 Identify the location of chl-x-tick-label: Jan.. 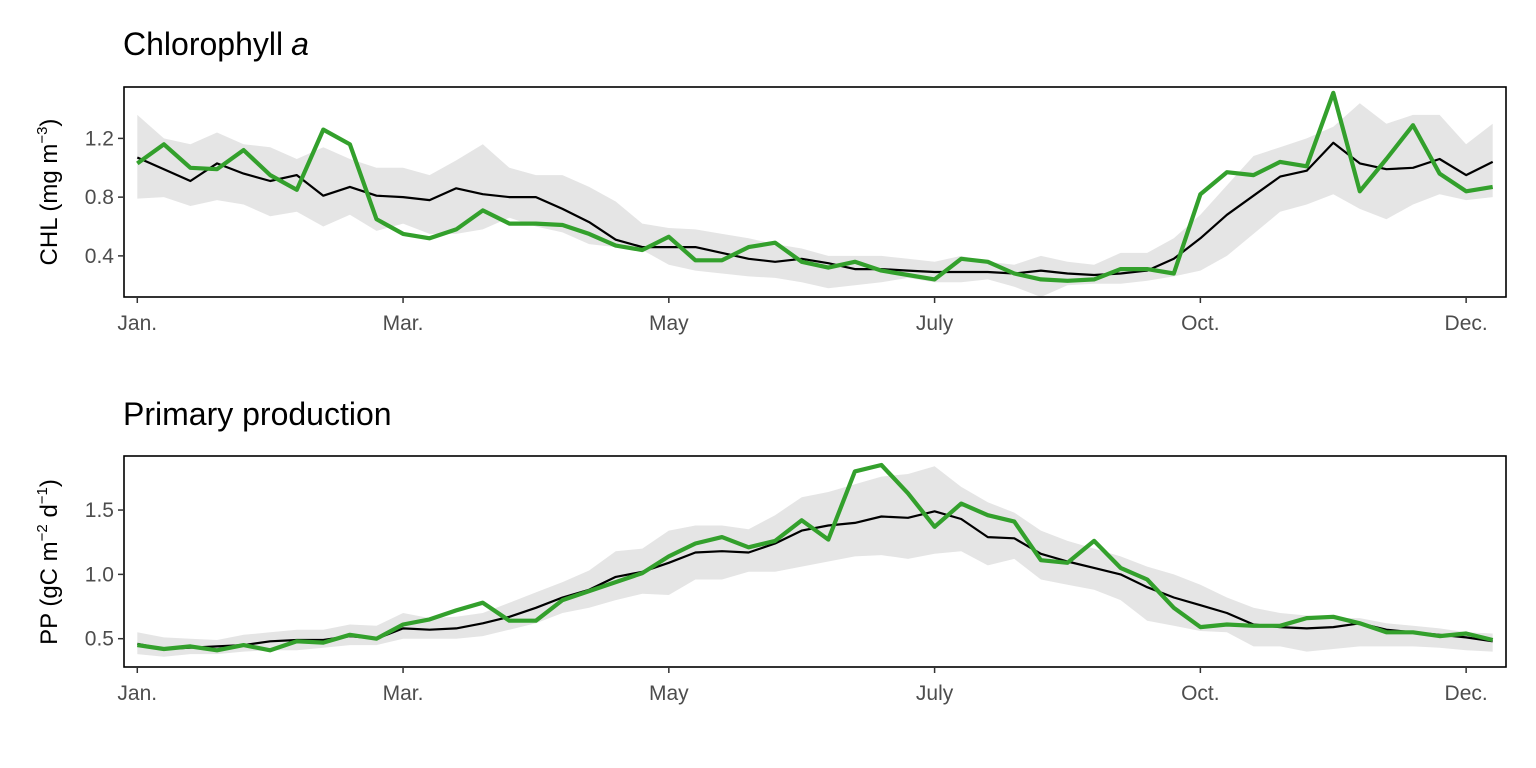
(137, 323).